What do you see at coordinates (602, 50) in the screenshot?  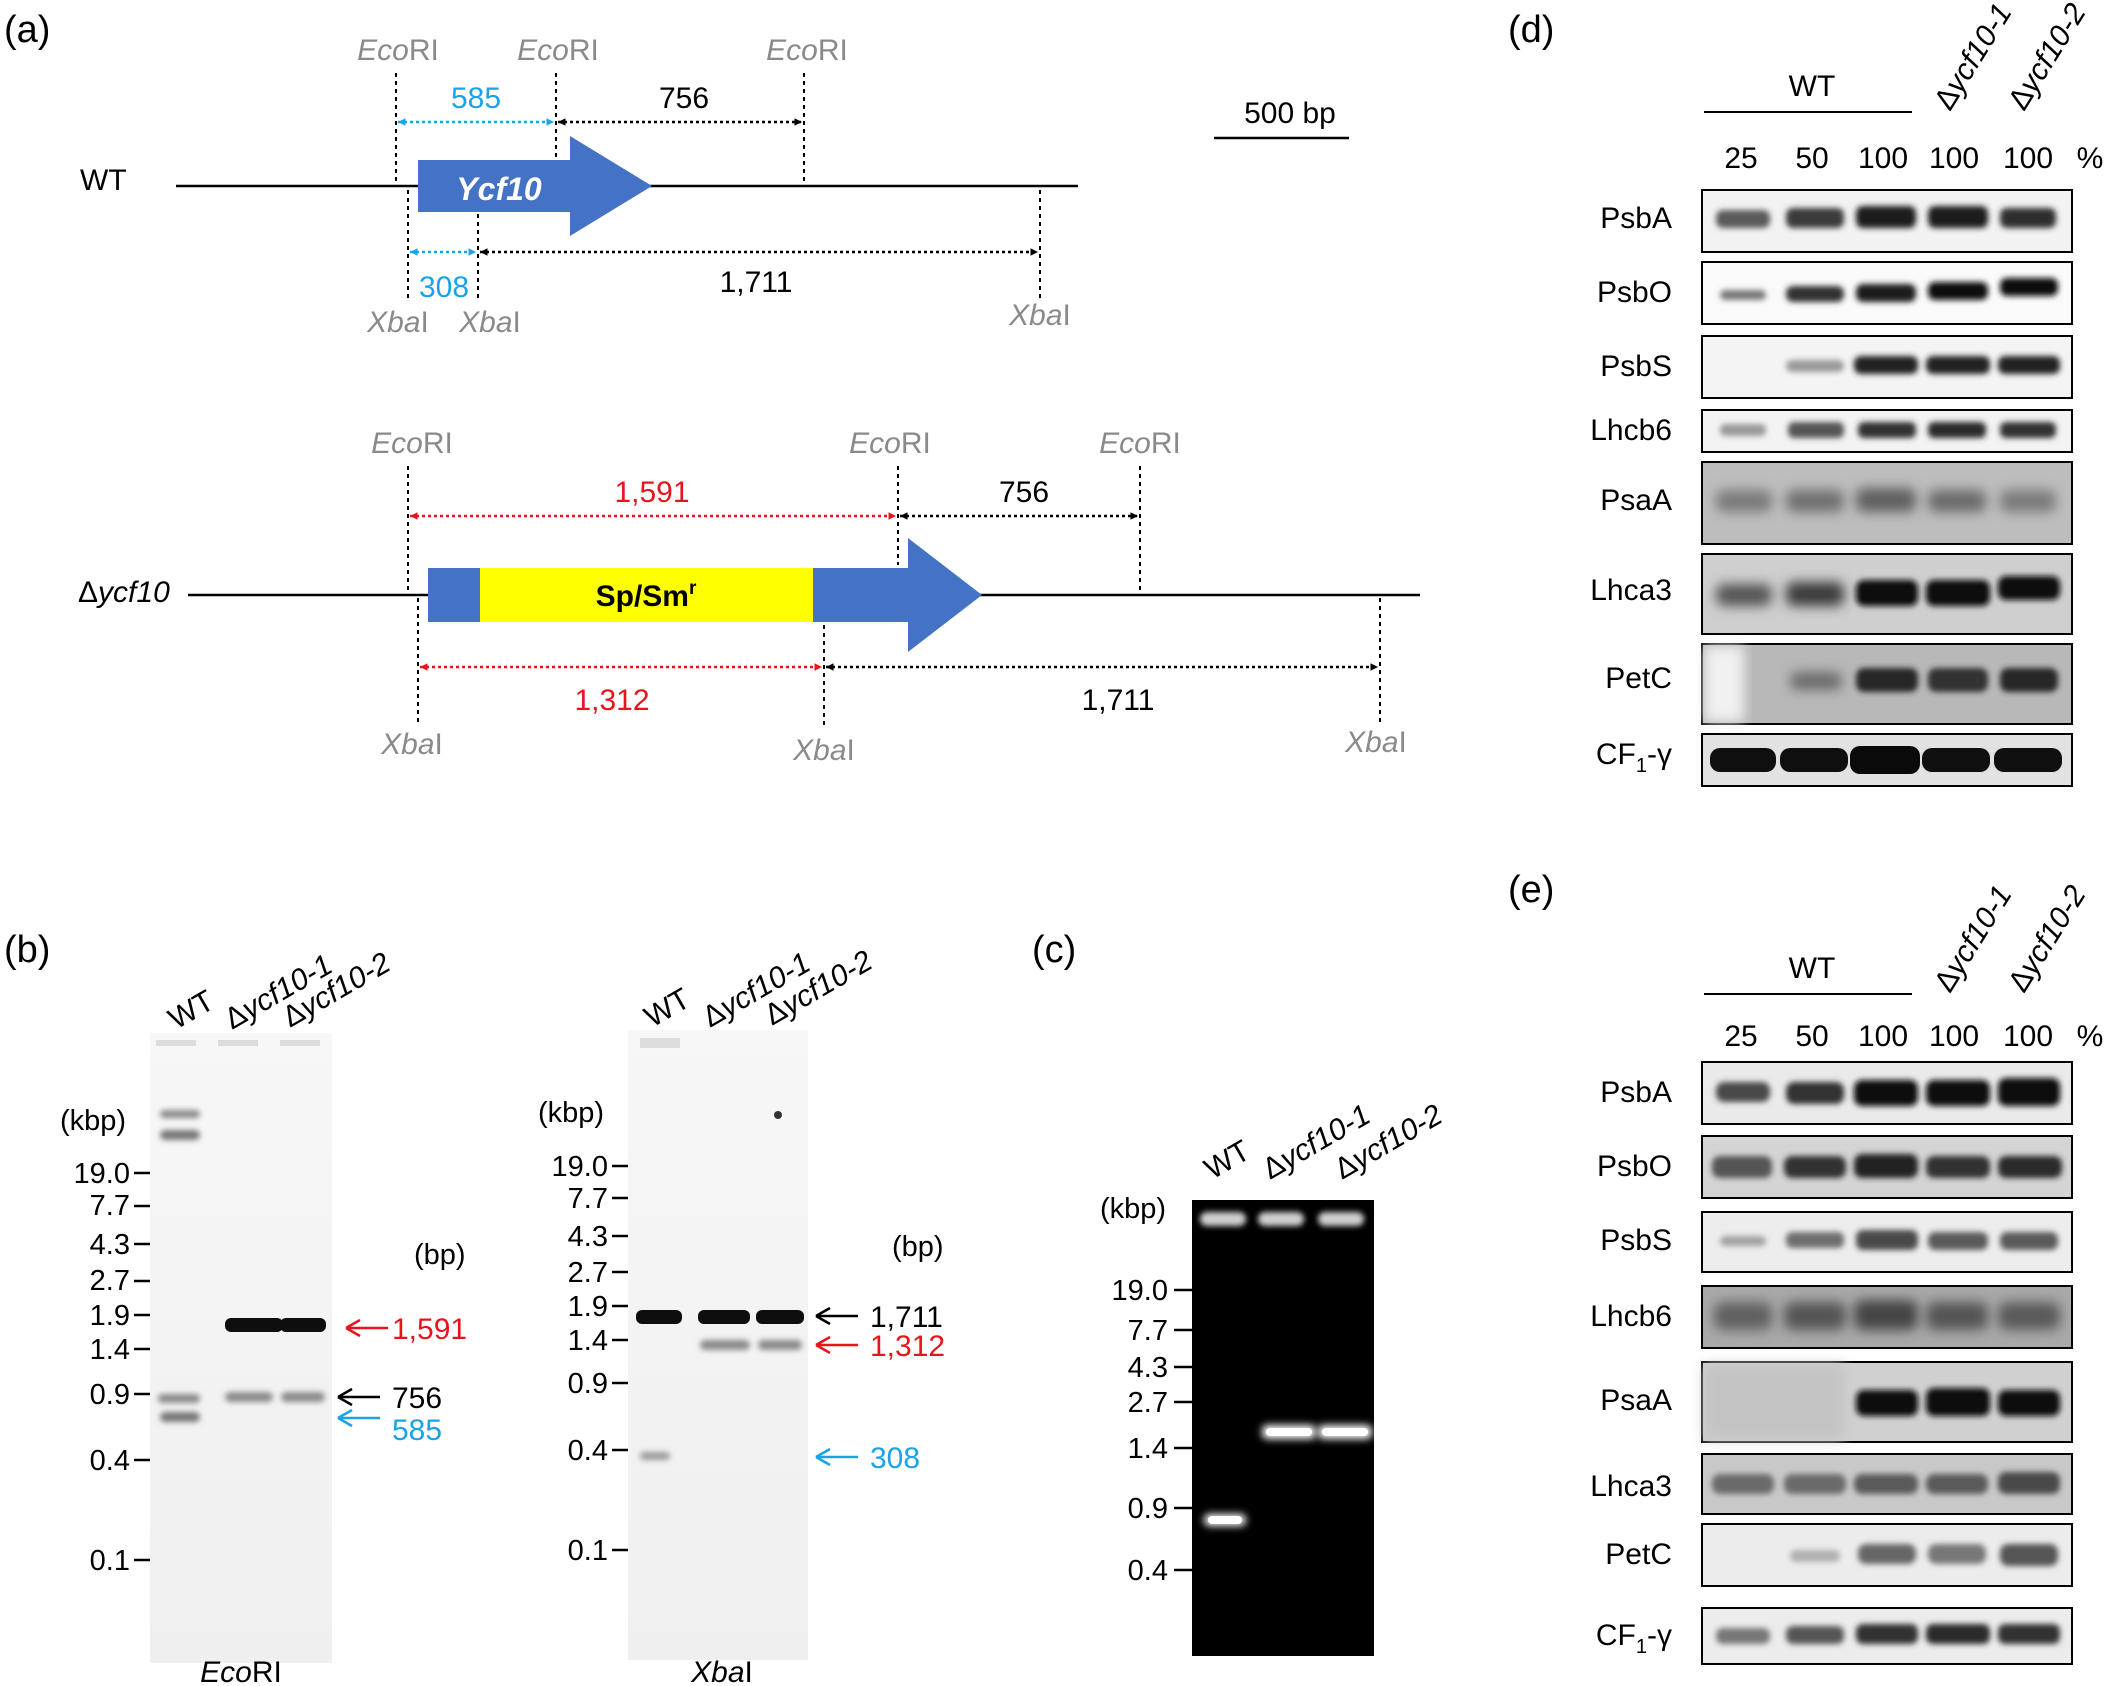 I see `wt-ecori-site-labels: EcoRI EcoRI EcoRI` at bounding box center [602, 50].